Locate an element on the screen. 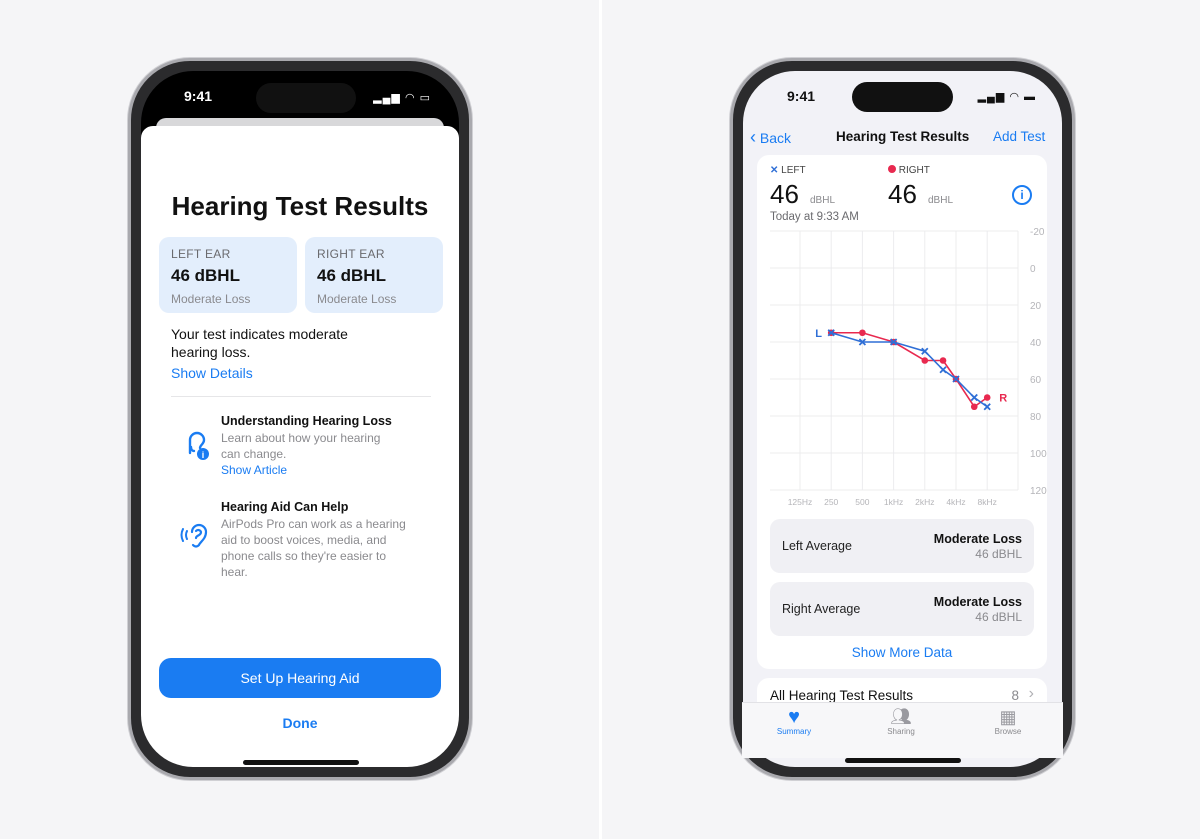 The width and height of the screenshot is (1200, 839). y-tick-label: 0 is located at coordinates (1033, 269).